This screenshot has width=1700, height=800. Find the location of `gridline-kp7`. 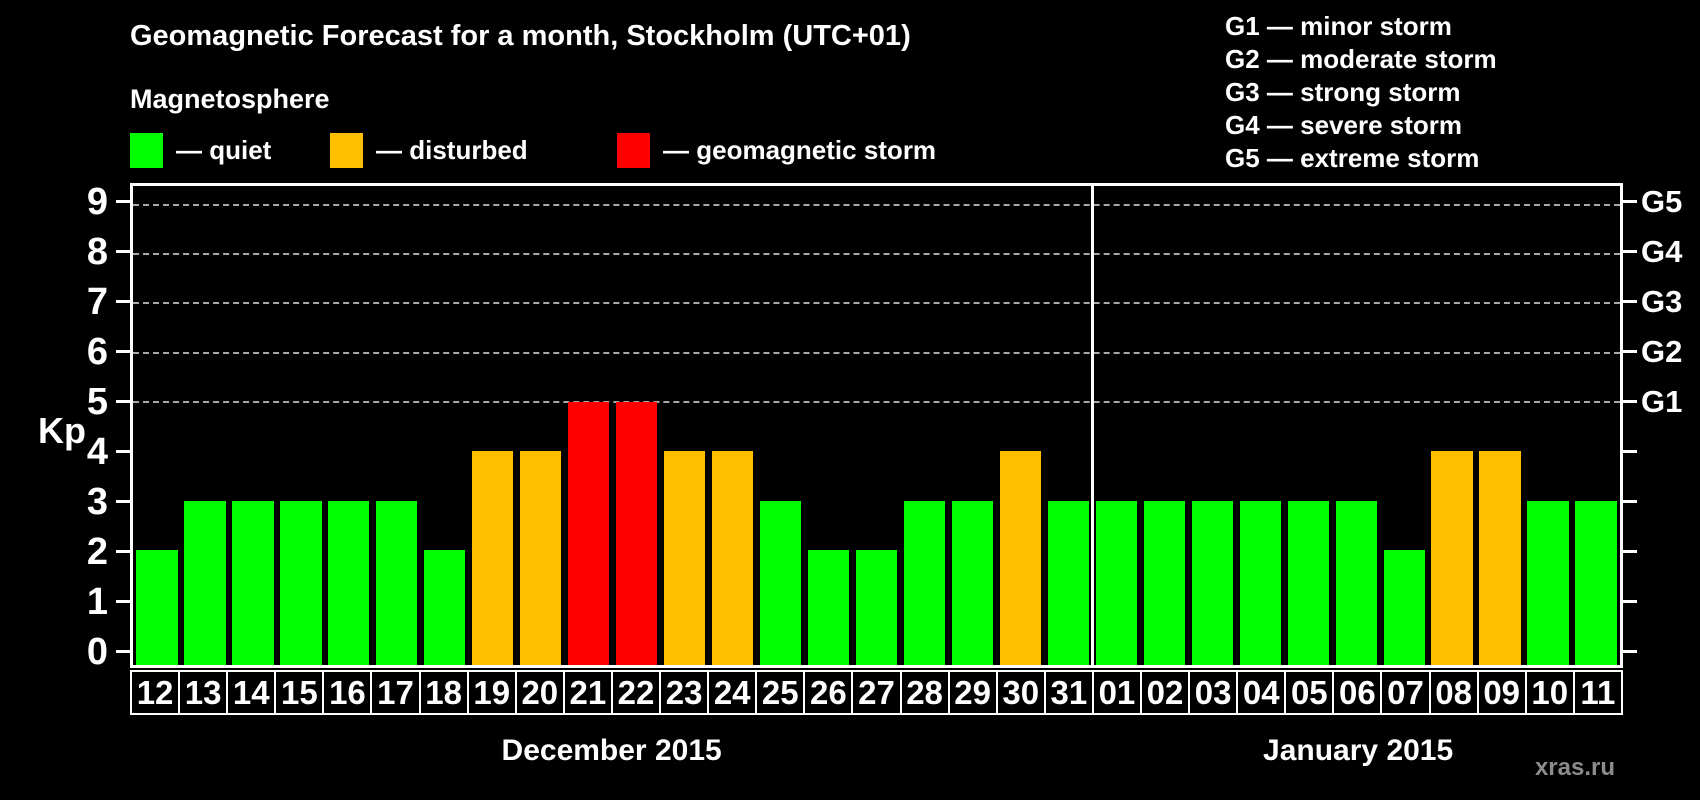

gridline-kp7 is located at coordinates (876, 303).